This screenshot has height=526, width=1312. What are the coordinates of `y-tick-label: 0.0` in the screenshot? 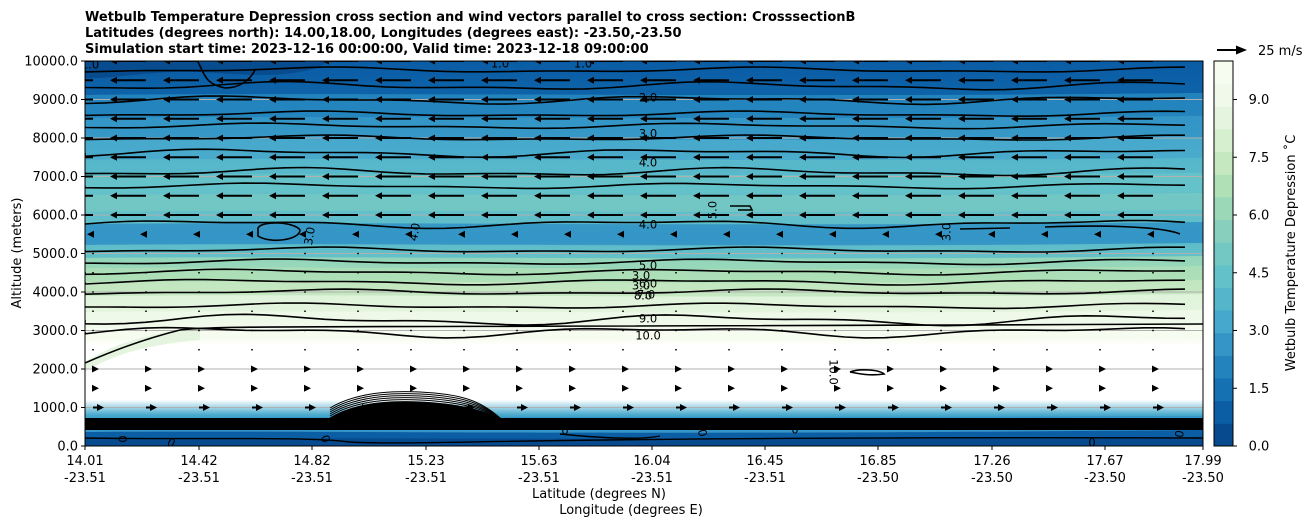 It's located at (67, 447).